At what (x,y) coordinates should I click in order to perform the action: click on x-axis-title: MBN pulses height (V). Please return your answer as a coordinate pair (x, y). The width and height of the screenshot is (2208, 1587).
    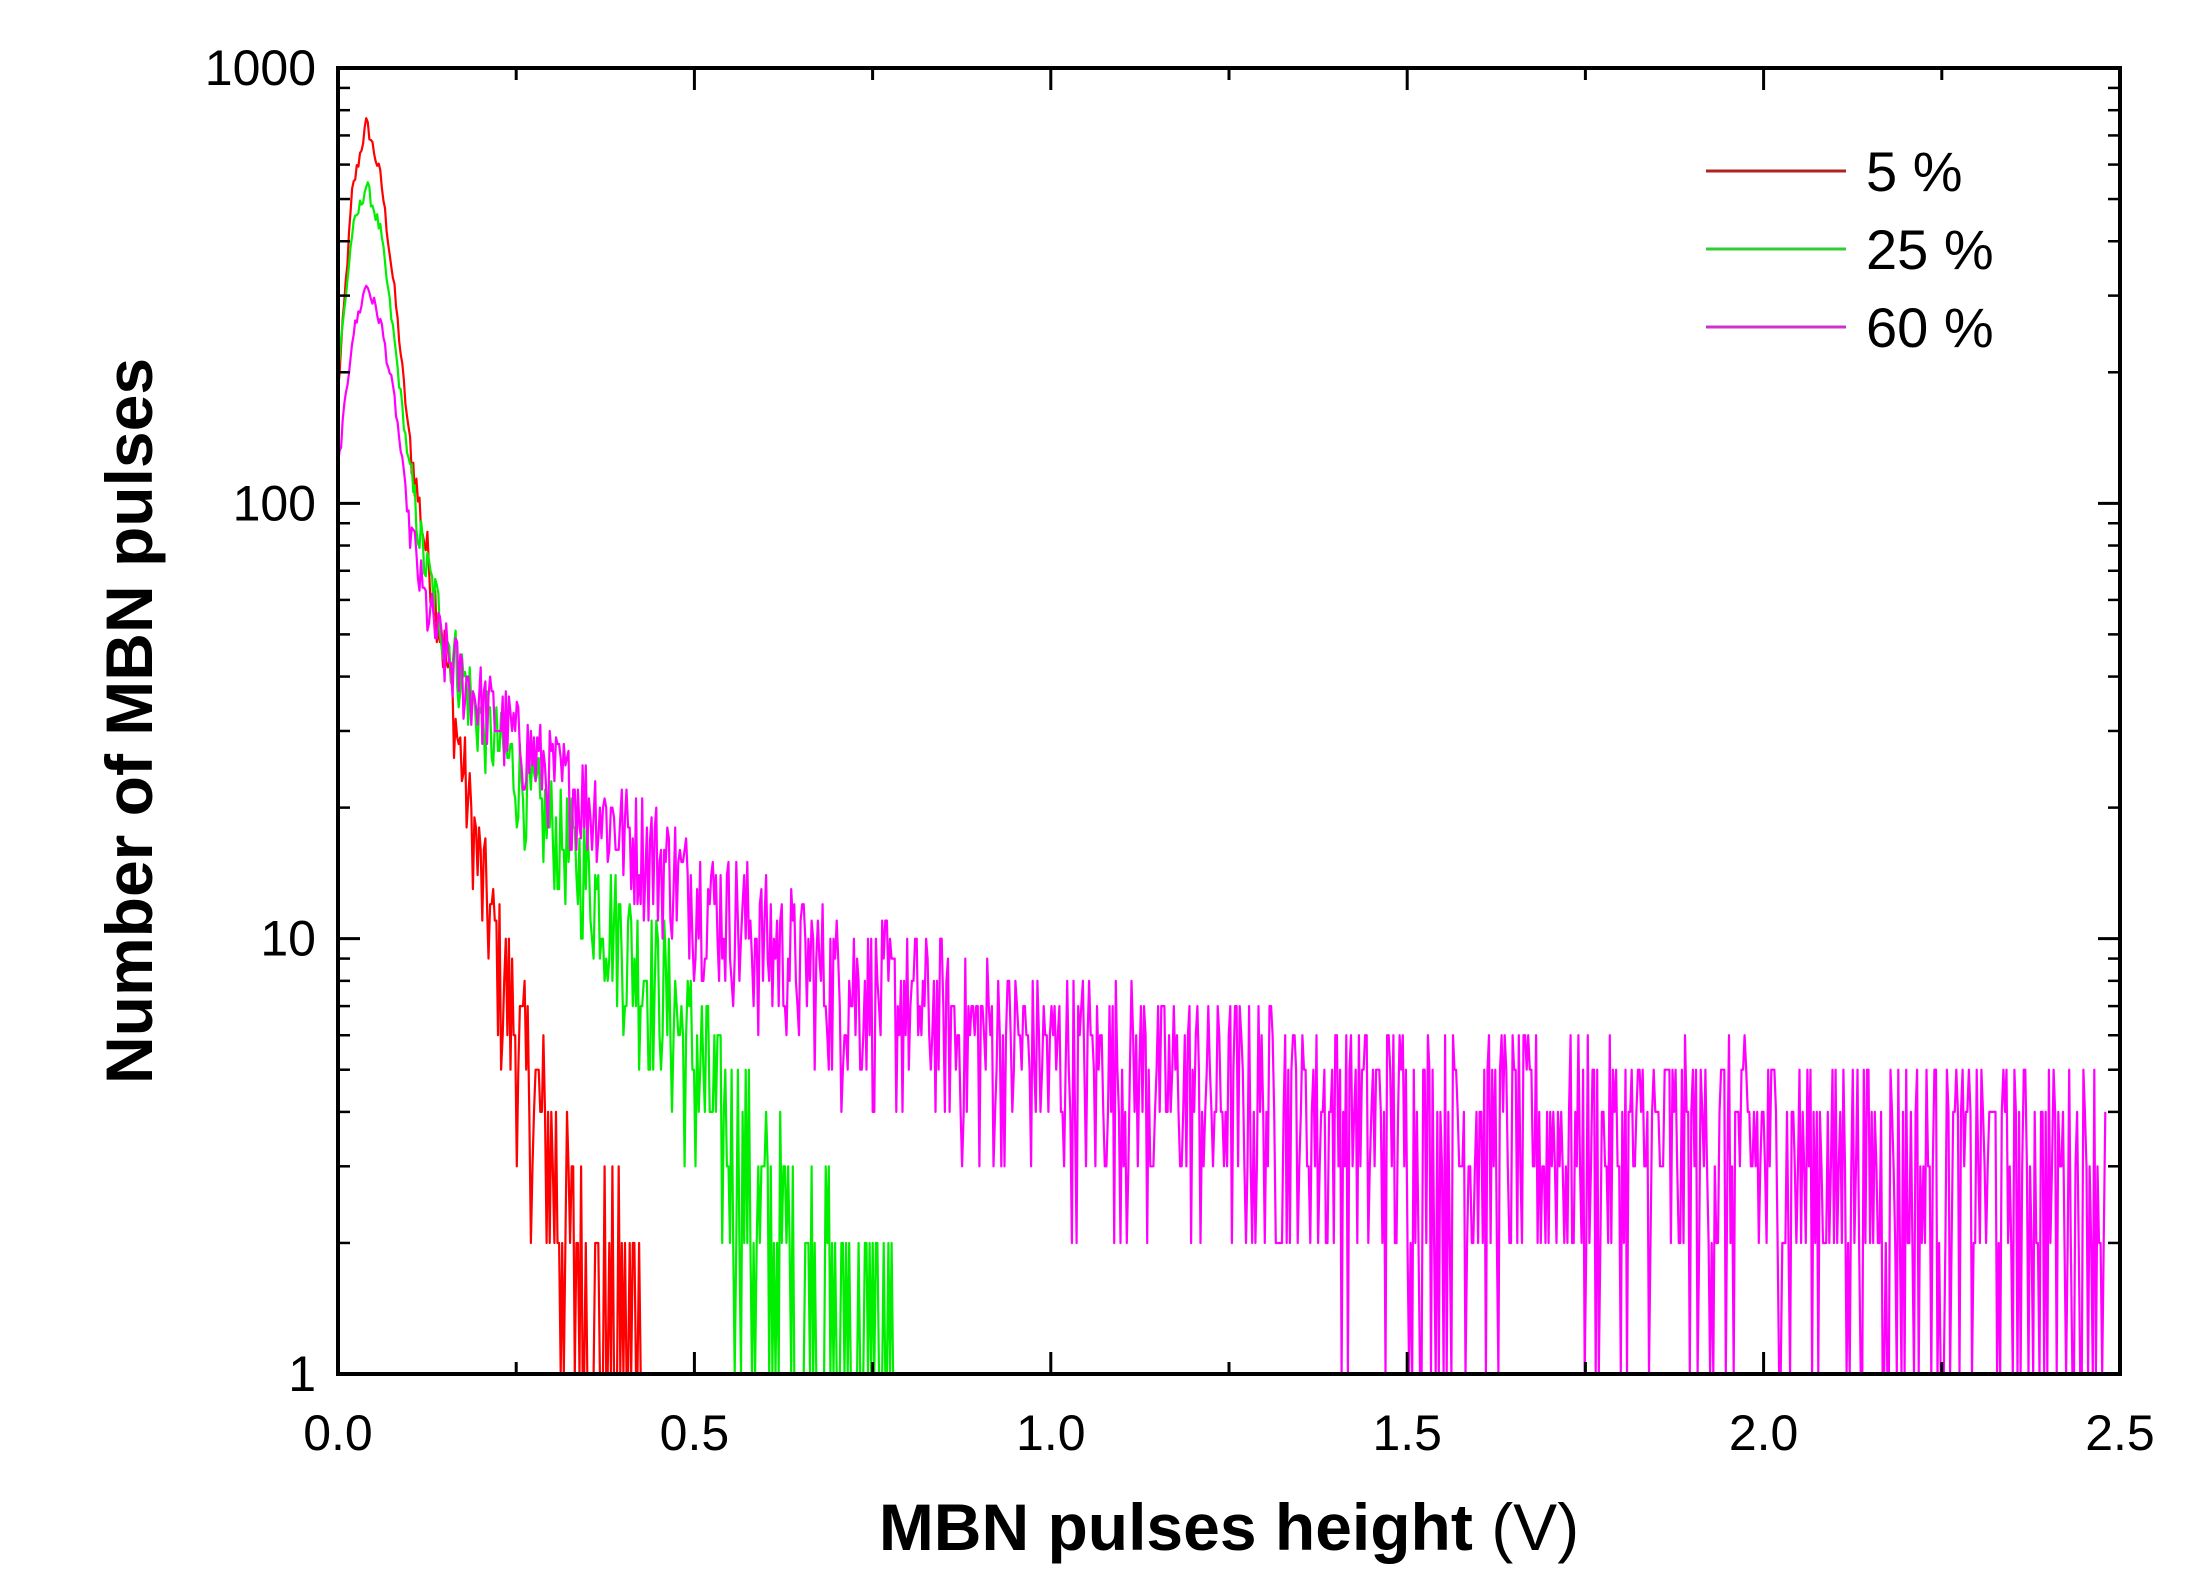
    Looking at the image, I should click on (1229, 1527).